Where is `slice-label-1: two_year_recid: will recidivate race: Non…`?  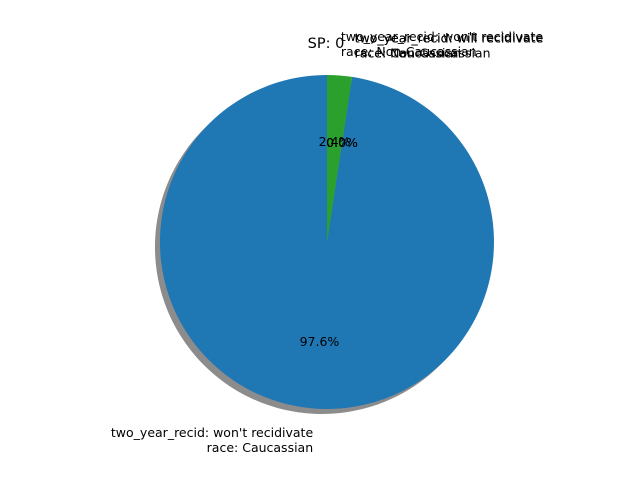
slice-label-1: two_year_recid: will recidivate race: Non… is located at coordinates (449, 45).